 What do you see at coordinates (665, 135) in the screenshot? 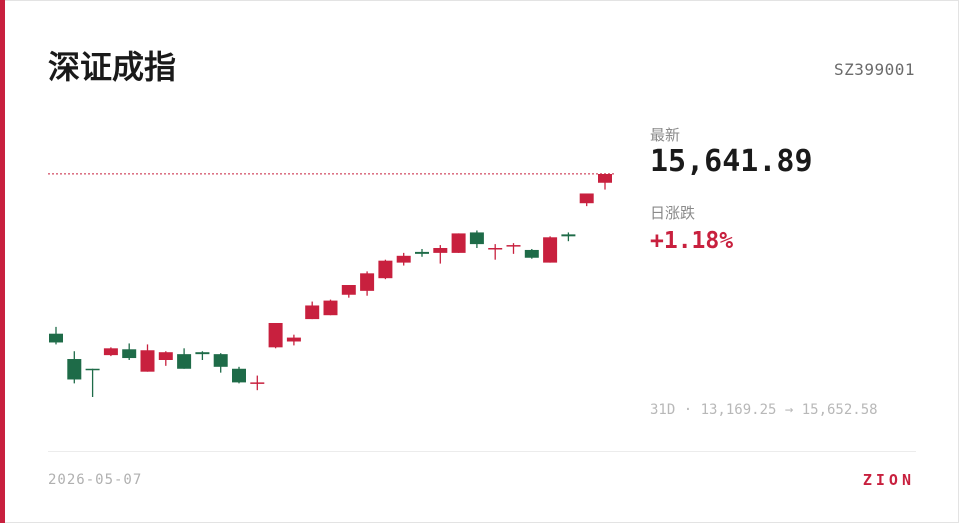
I see `last-price-label: 最新` at bounding box center [665, 135].